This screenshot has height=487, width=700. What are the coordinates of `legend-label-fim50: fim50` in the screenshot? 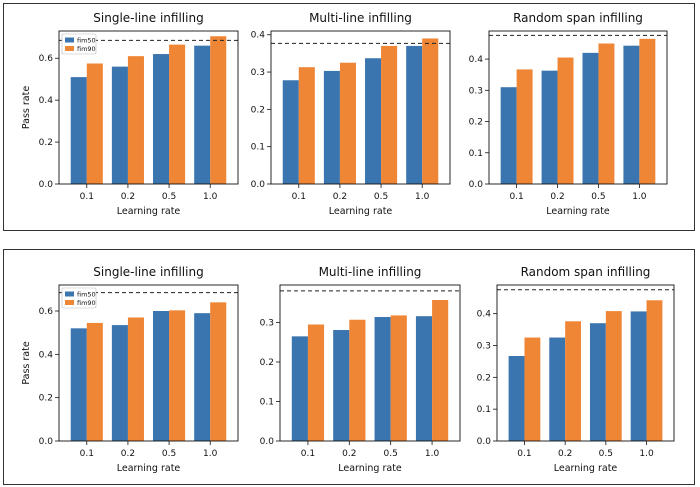 It's located at (86, 41).